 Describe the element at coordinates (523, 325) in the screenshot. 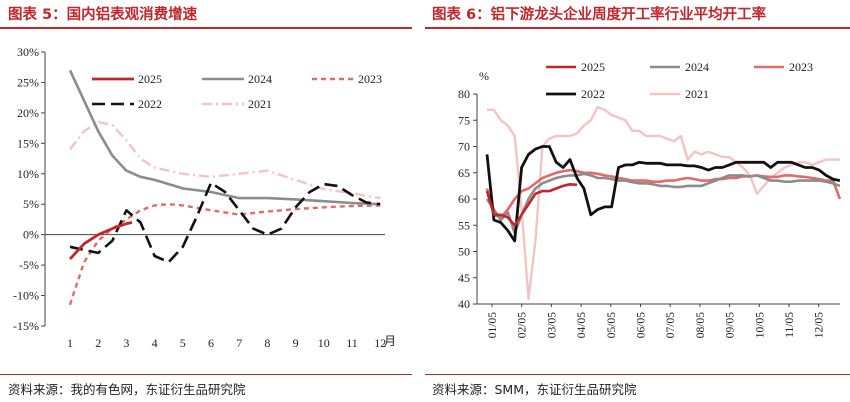

I see `right-x-tick-label: 02/05` at that location.